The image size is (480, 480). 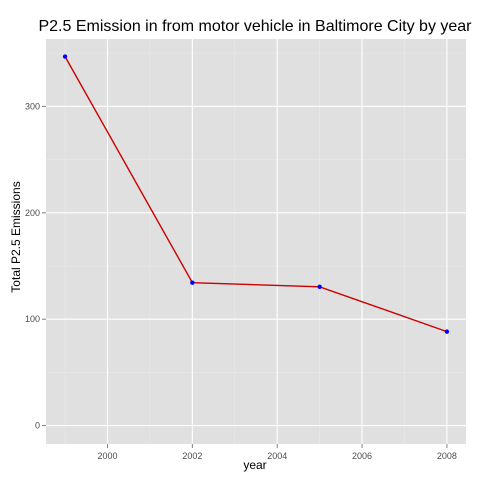 What do you see at coordinates (254, 465) in the screenshot?
I see `x-axis-title: year` at bounding box center [254, 465].